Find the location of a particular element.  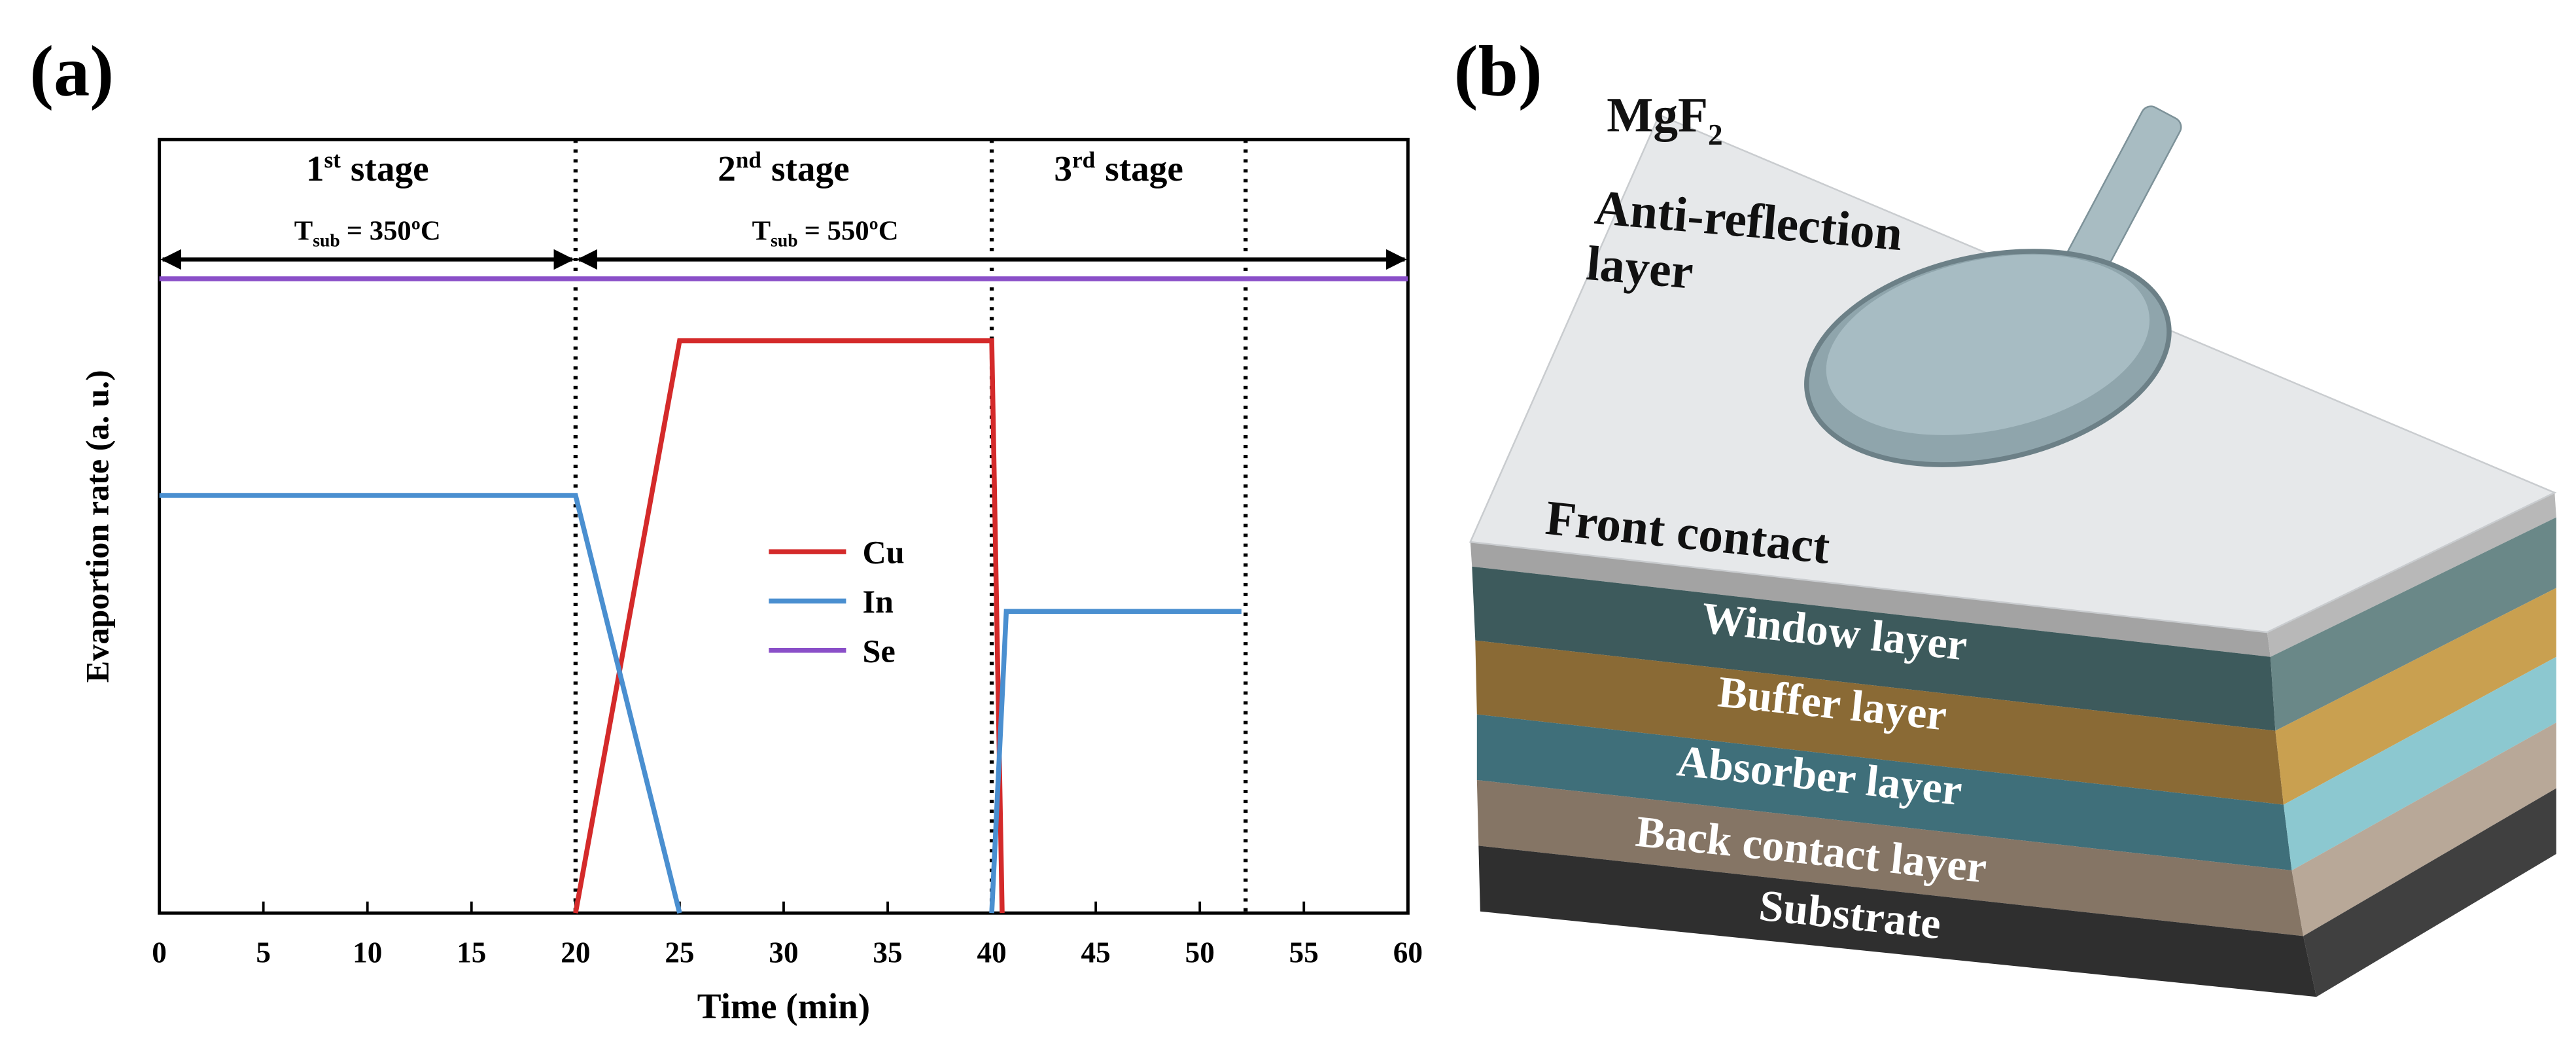

substrate is located at coordinates (1897, 921).